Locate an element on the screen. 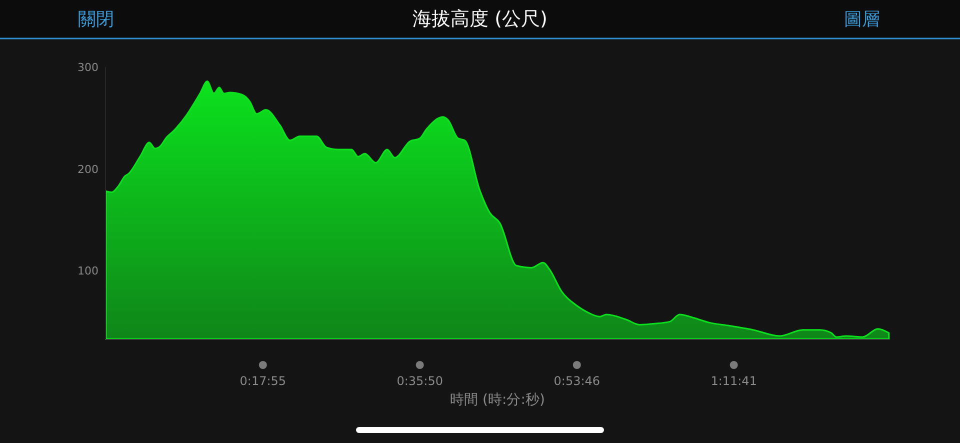 This screenshot has height=443, width=960. x-tick-label: 0:17:55 is located at coordinates (263, 381).